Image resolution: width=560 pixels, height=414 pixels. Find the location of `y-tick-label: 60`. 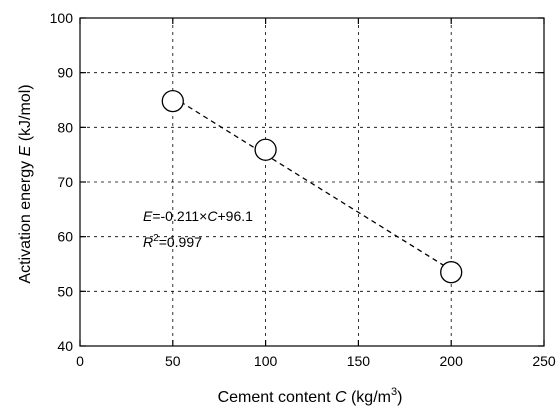

y-tick-label: 60 is located at coordinates (65, 237).